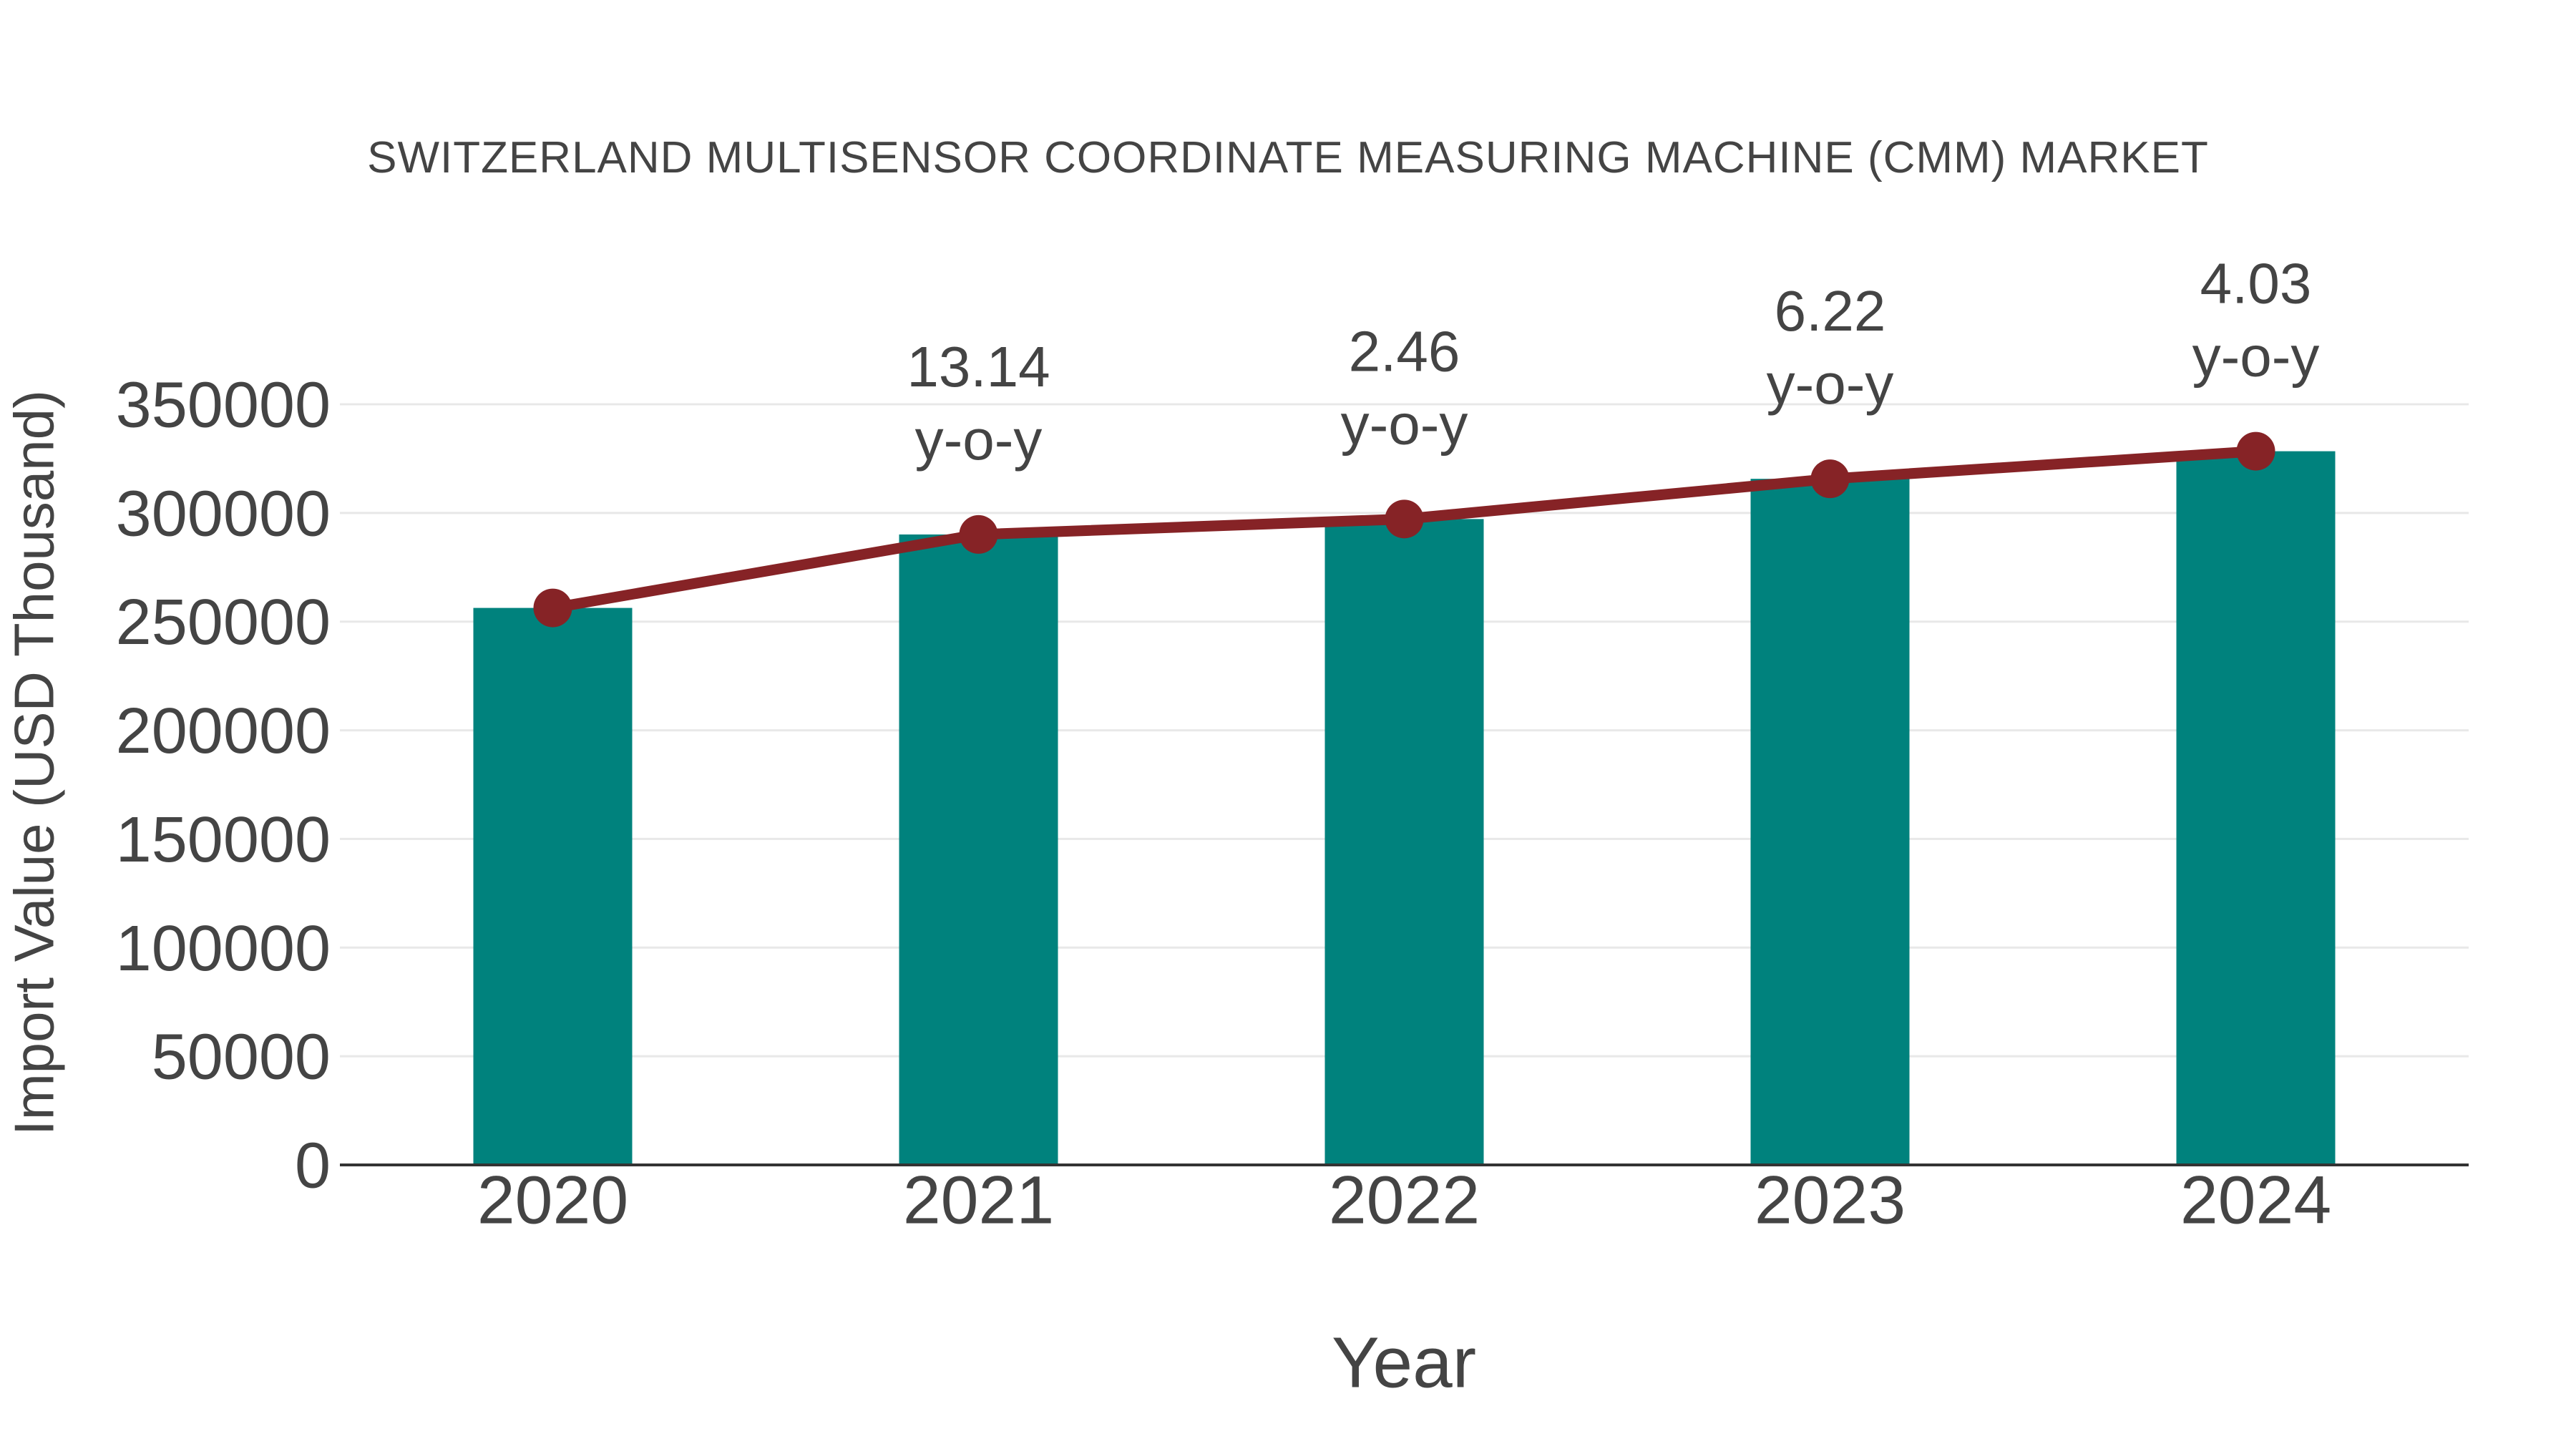 This screenshot has width=2576, height=1449. What do you see at coordinates (2256, 284) in the screenshot?
I see `point-label-value: 4.03` at bounding box center [2256, 284].